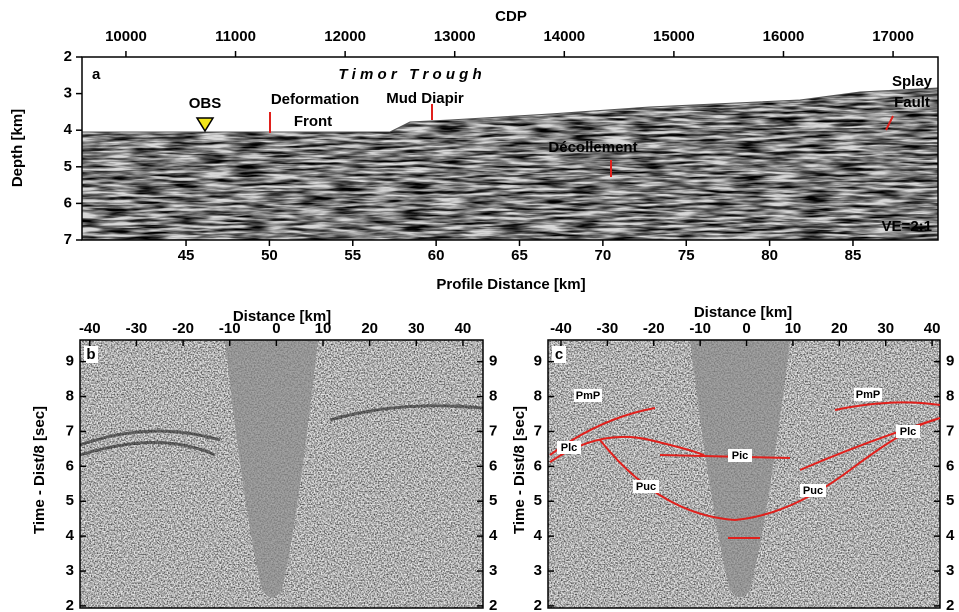 The height and width of the screenshot is (612, 959). I want to click on annotation: OBS, so click(205, 103).